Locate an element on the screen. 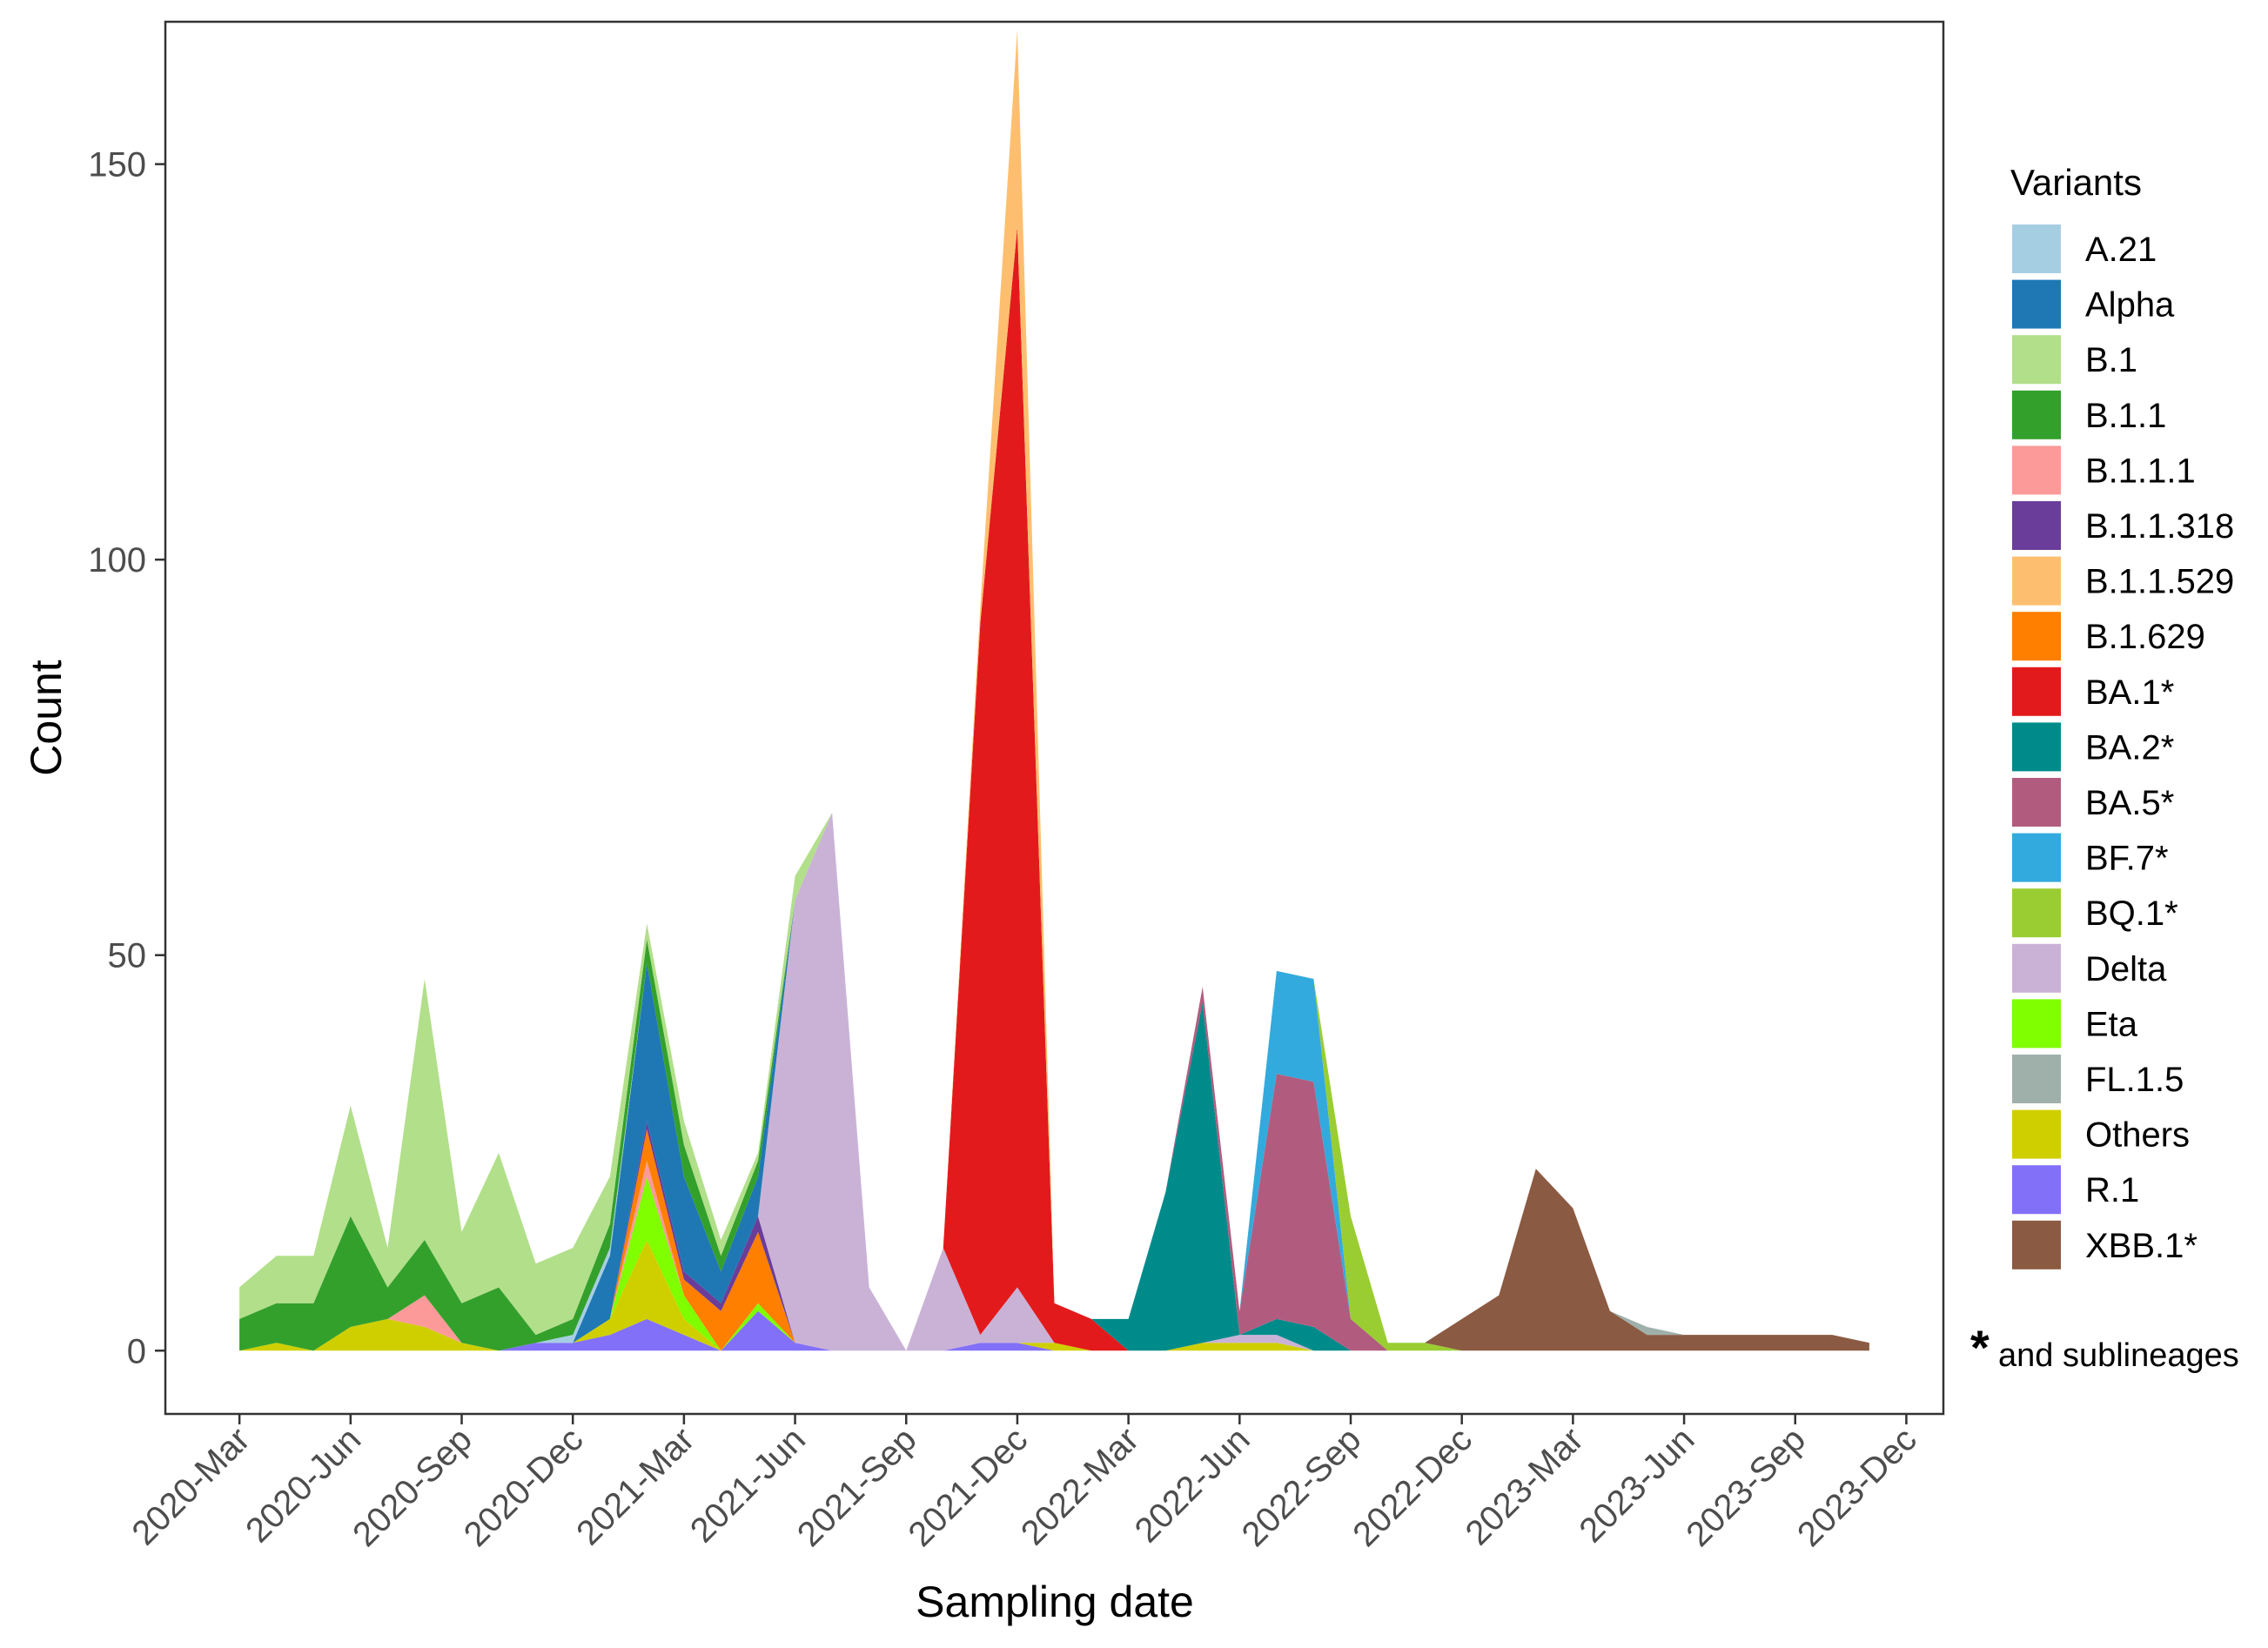 Image resolution: width=2268 pixels, height=1648 pixels. area-eta is located at coordinates (1054, 1263).